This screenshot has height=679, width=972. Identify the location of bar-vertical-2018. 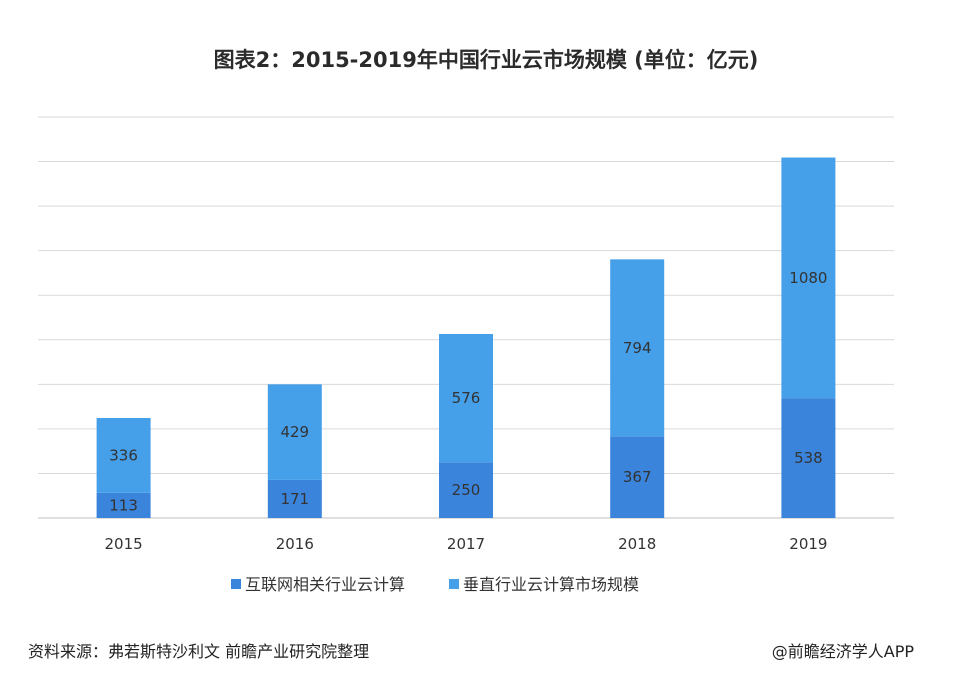
(637, 348).